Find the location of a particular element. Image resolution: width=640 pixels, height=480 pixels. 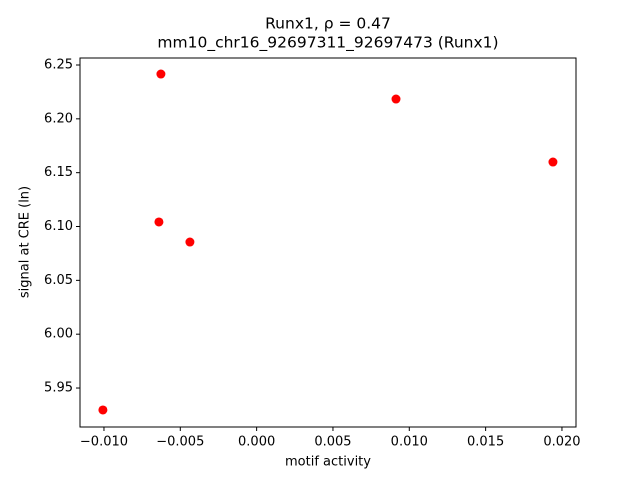

x-axis-label: motif activity is located at coordinates (328, 462).